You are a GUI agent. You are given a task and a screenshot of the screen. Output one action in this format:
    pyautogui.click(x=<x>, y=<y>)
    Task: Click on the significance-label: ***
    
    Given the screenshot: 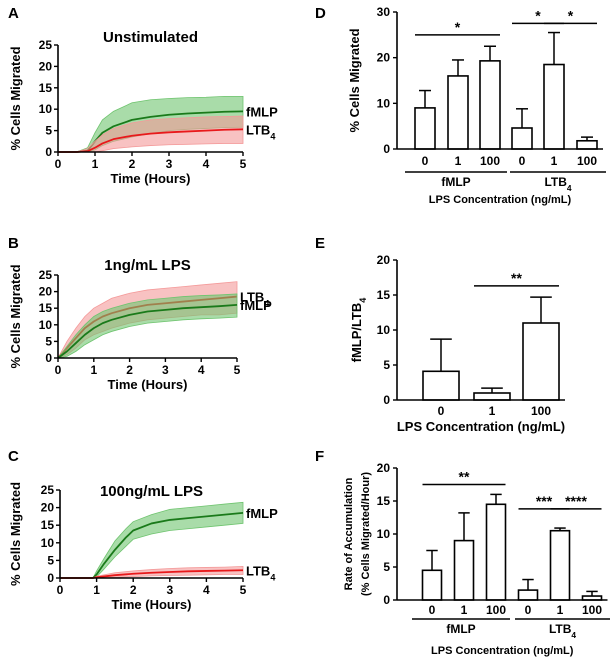 What is the action you would take?
    pyautogui.click(x=544, y=501)
    